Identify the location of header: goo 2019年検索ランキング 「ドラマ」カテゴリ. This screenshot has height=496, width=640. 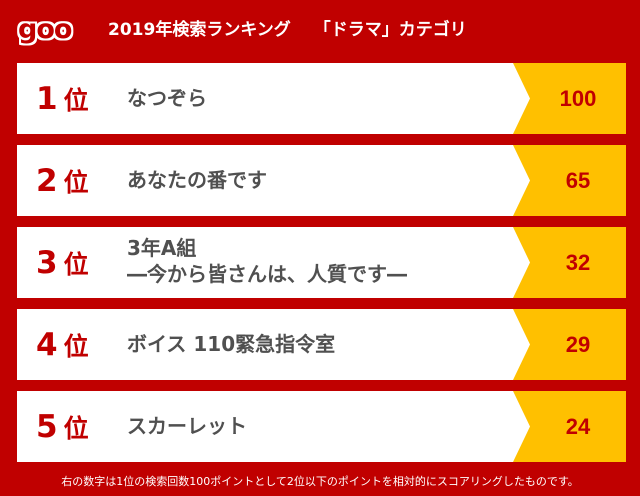
(320, 31).